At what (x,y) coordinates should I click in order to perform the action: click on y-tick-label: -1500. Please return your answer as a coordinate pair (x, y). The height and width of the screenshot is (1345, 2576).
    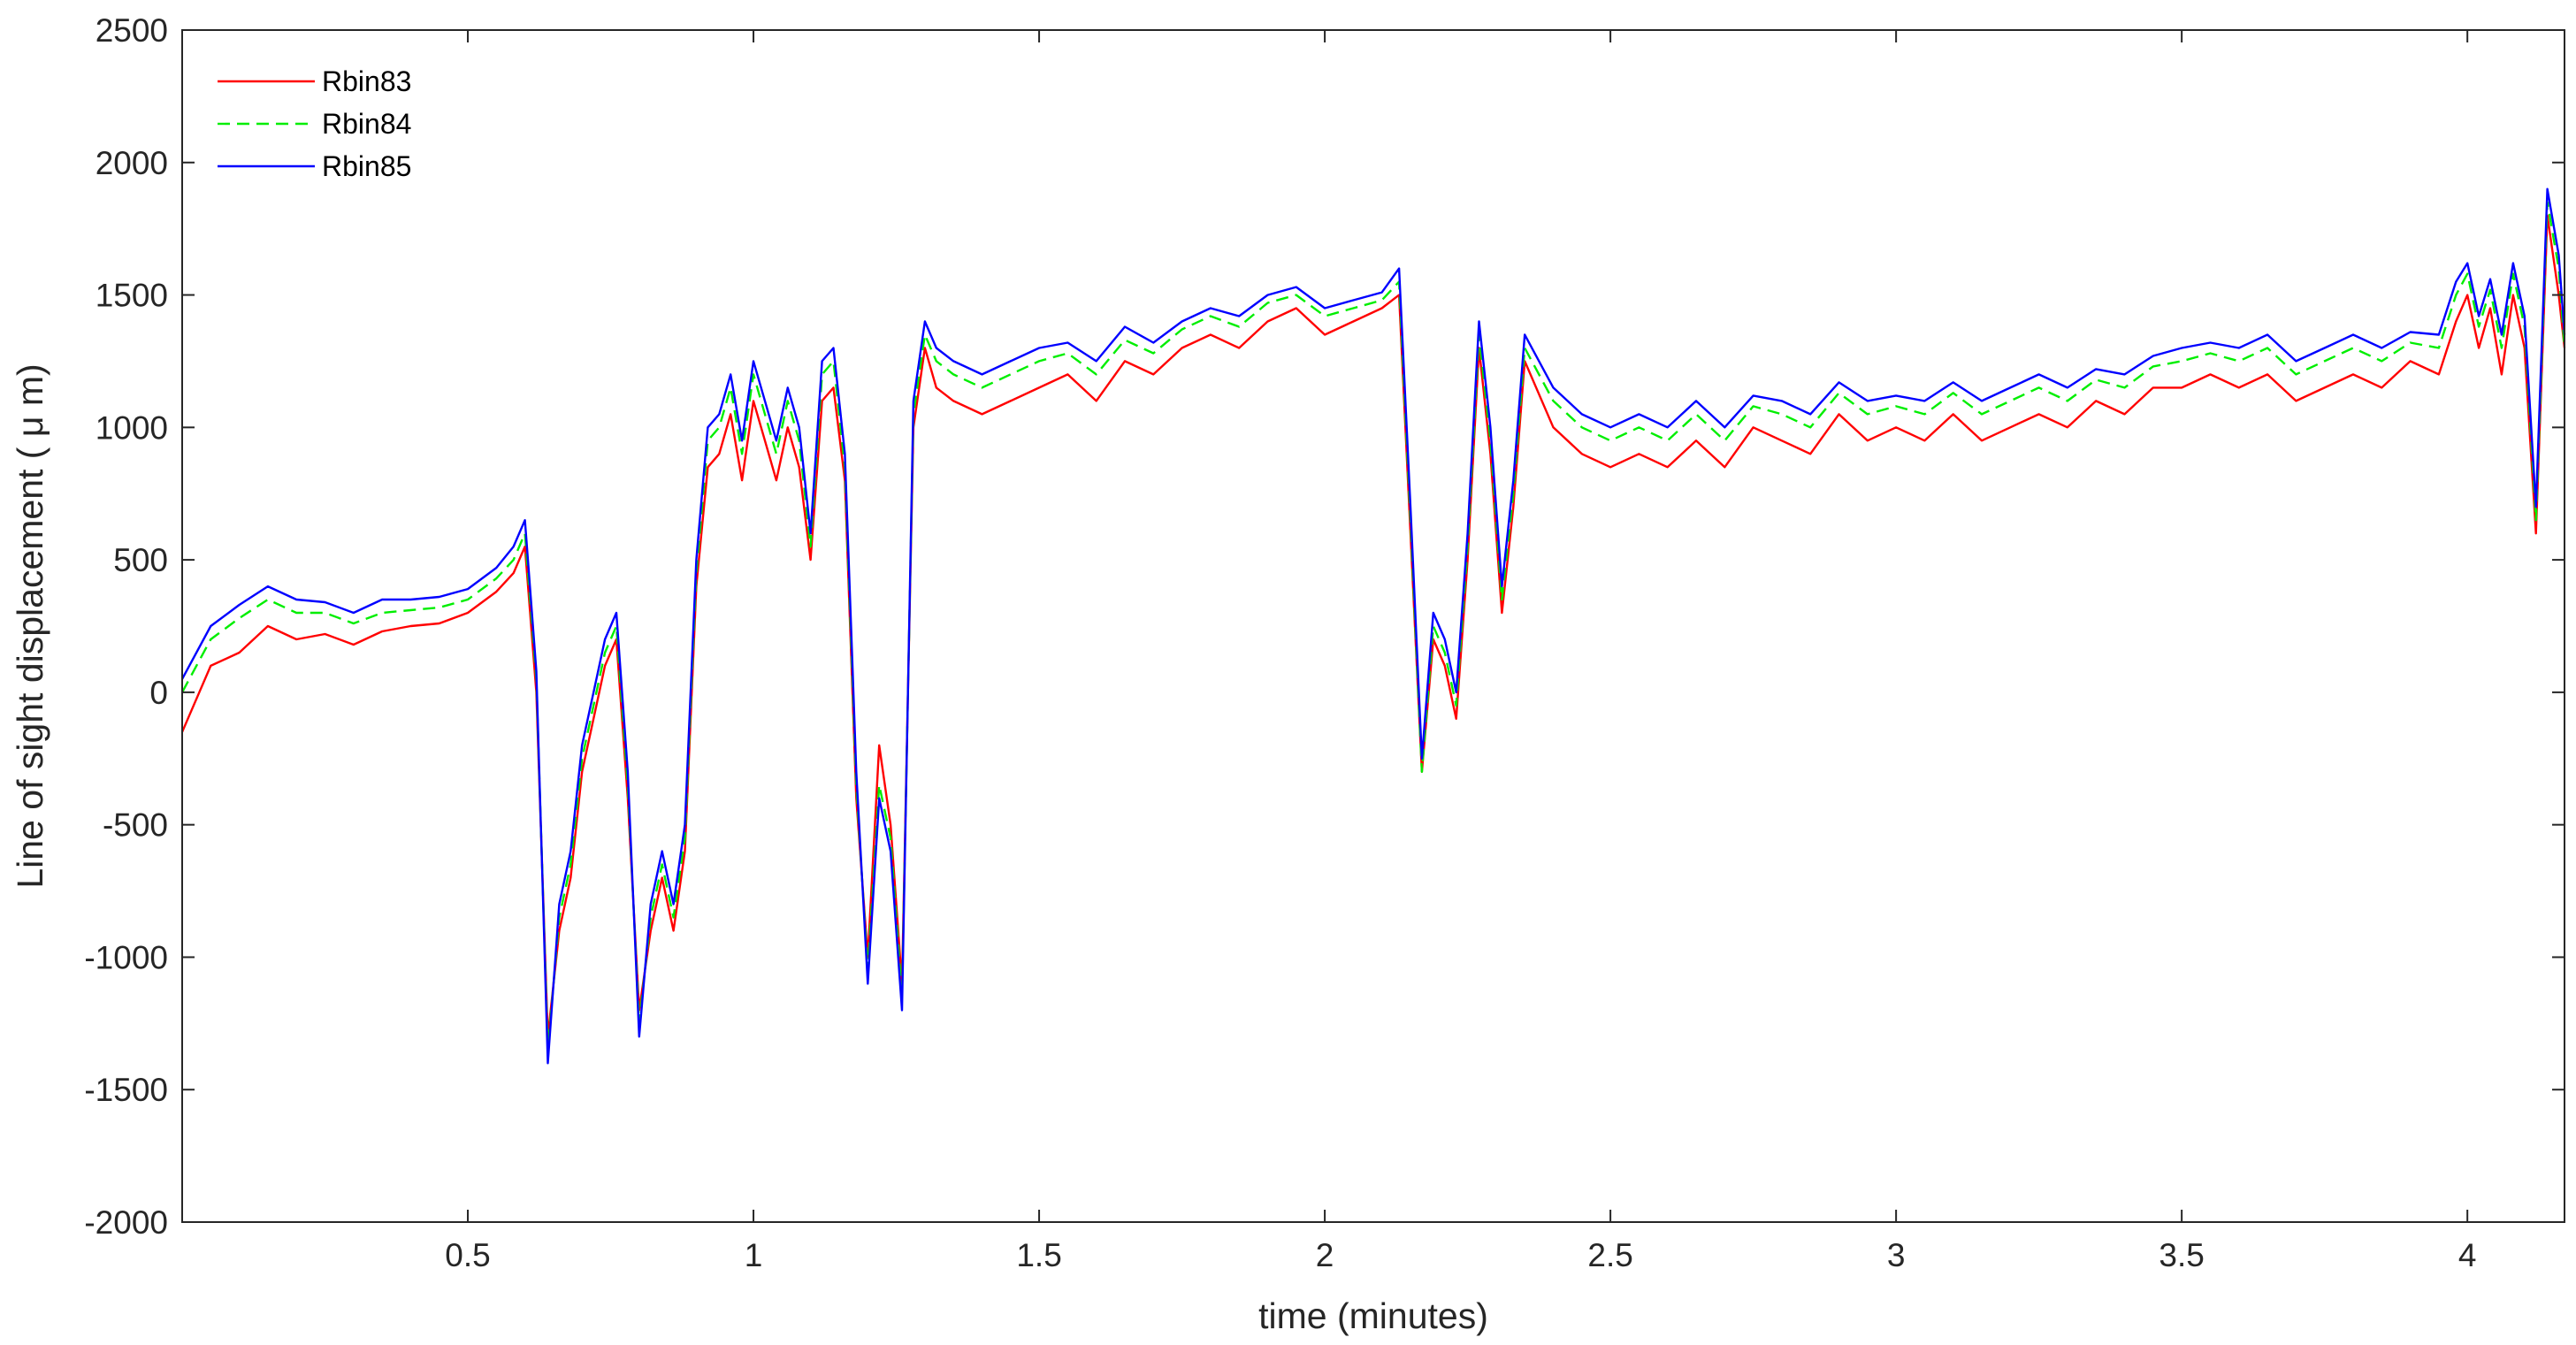
    Looking at the image, I should click on (126, 1090).